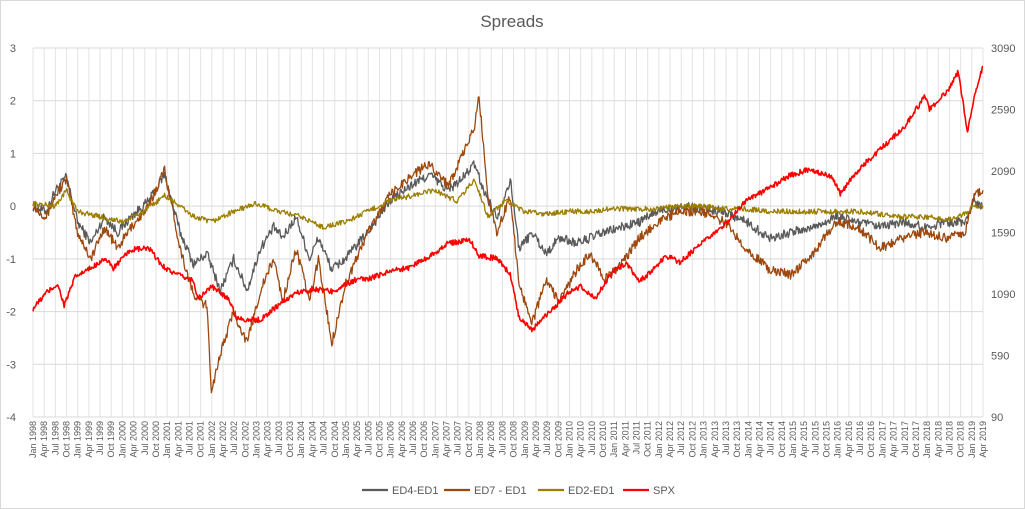 This screenshot has width=1025, height=509. Describe the element at coordinates (11, 260) in the screenshot. I see `y-tick-label: -1` at that location.